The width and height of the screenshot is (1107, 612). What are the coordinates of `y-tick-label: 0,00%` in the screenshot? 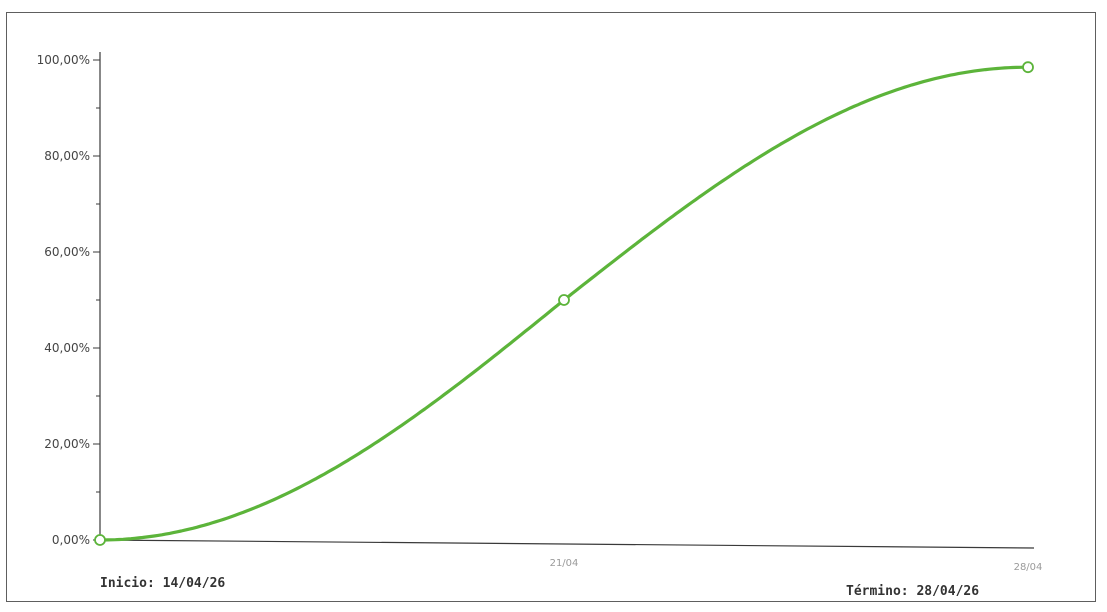 It's located at (71, 540).